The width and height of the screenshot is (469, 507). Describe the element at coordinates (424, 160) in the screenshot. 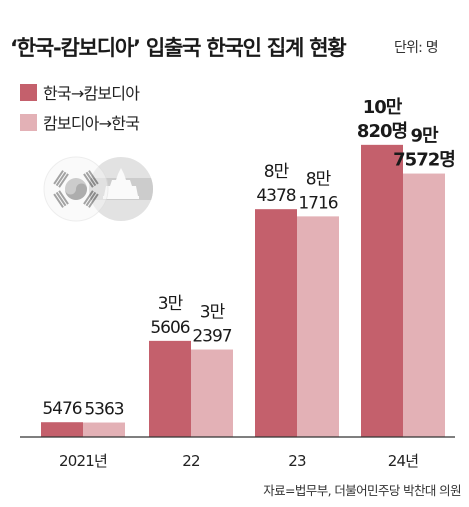

I see `value-label-series2-4-line2: 7572명` at that location.